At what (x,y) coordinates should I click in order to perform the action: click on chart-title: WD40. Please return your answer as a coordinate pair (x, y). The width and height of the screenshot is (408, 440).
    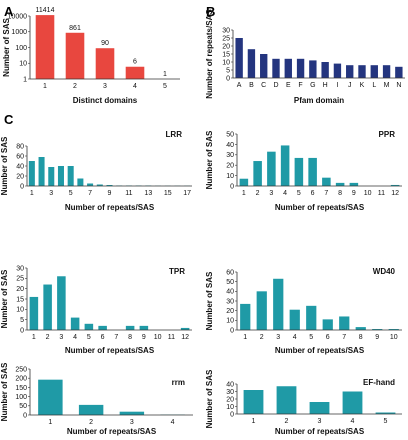
    Looking at the image, I should click on (384, 271).